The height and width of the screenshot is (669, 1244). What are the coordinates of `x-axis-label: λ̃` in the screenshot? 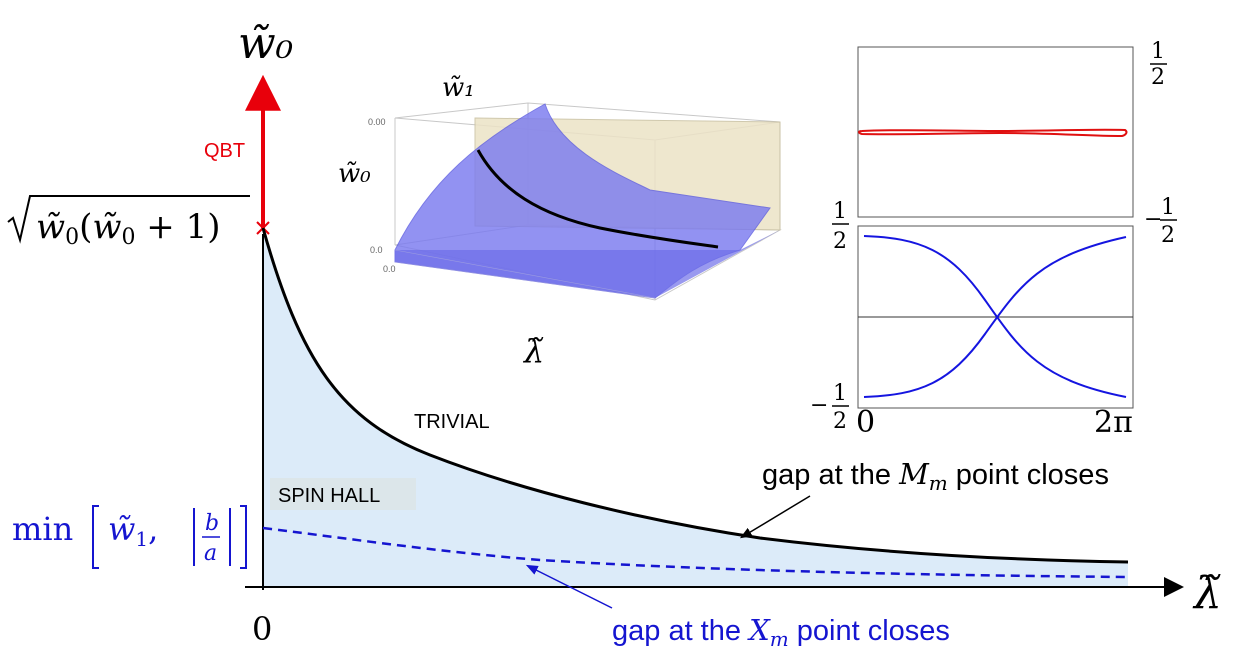 It's located at (1207, 593).